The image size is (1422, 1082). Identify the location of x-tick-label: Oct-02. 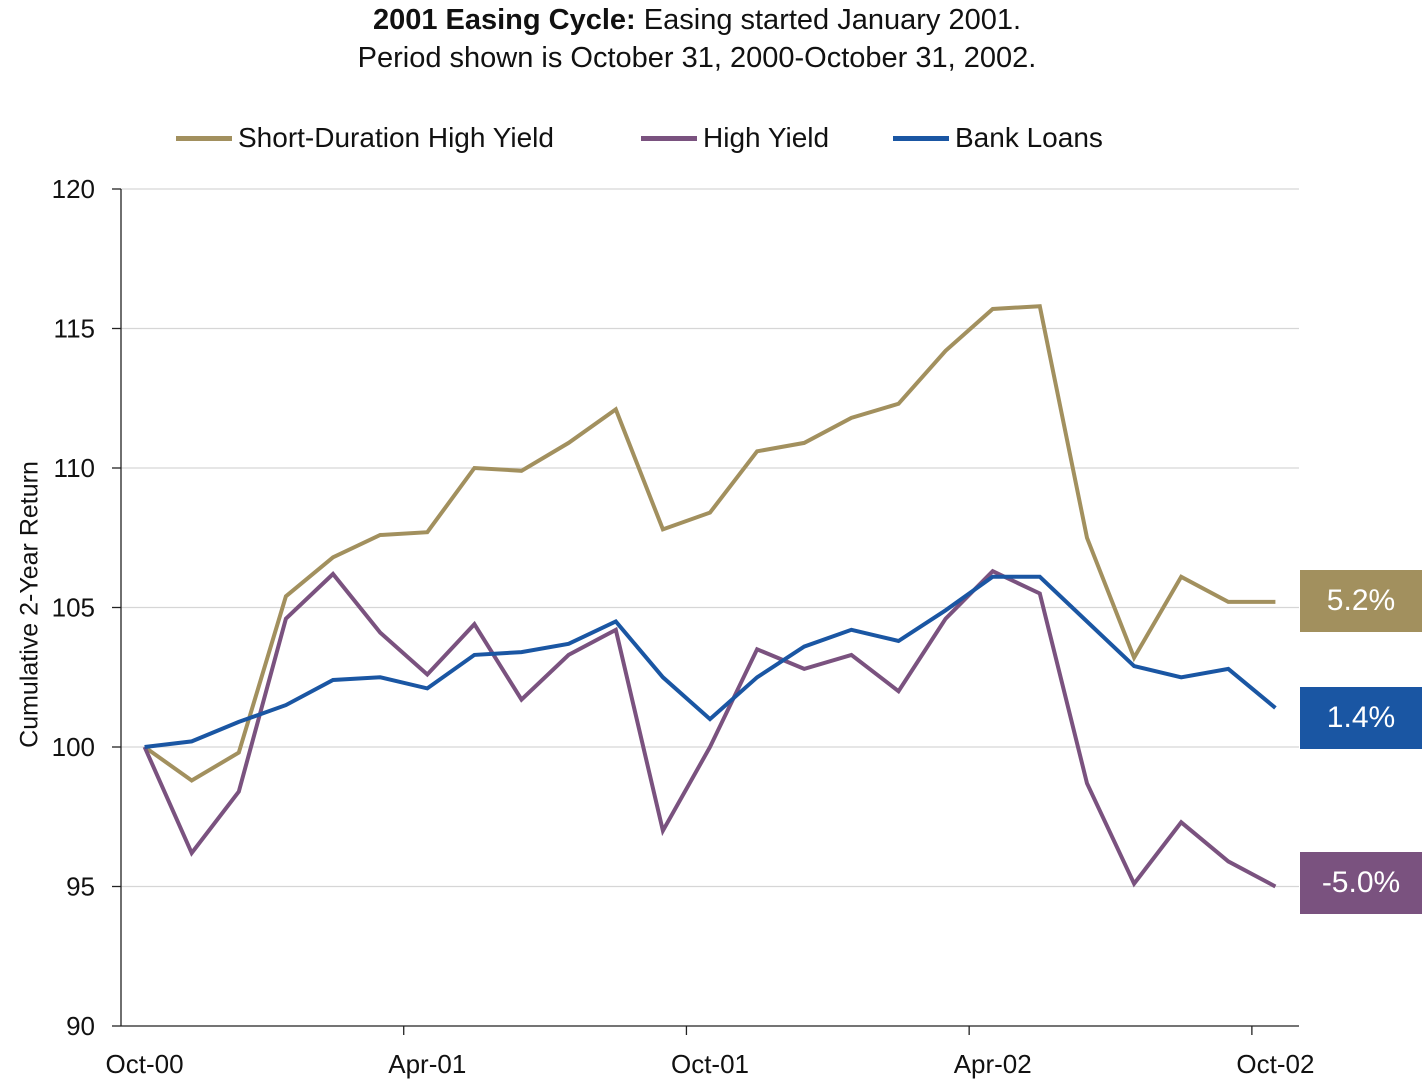
(1275, 1064).